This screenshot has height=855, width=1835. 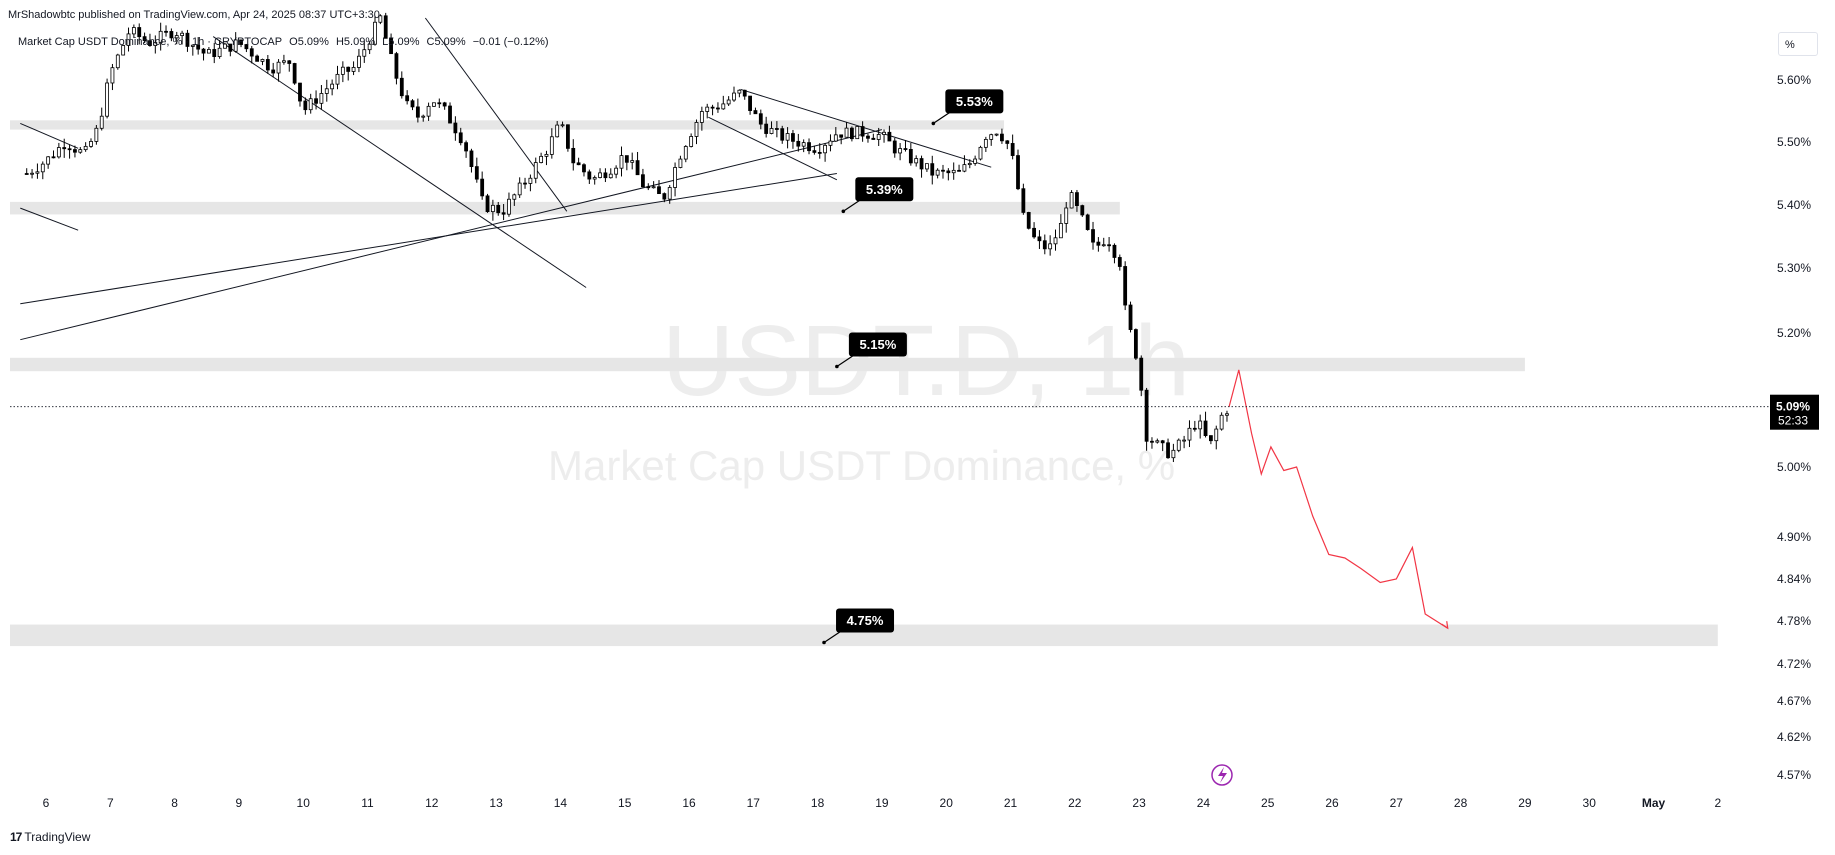 What do you see at coordinates (861, 465) in the screenshot?
I see `watermark-name: Market Cap USDT Dominance, %` at bounding box center [861, 465].